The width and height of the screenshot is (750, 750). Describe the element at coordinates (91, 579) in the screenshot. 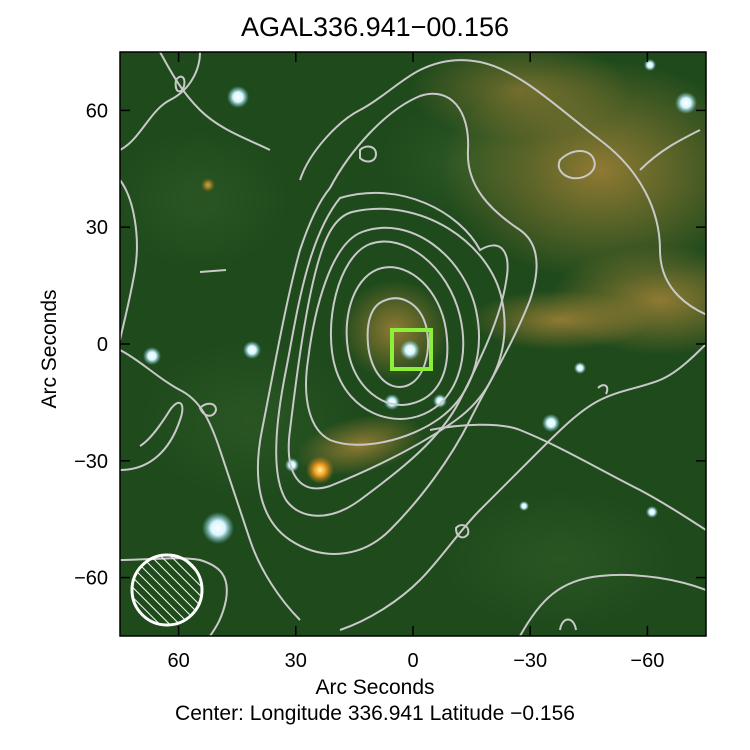

I see `y-tick-label: −60` at that location.